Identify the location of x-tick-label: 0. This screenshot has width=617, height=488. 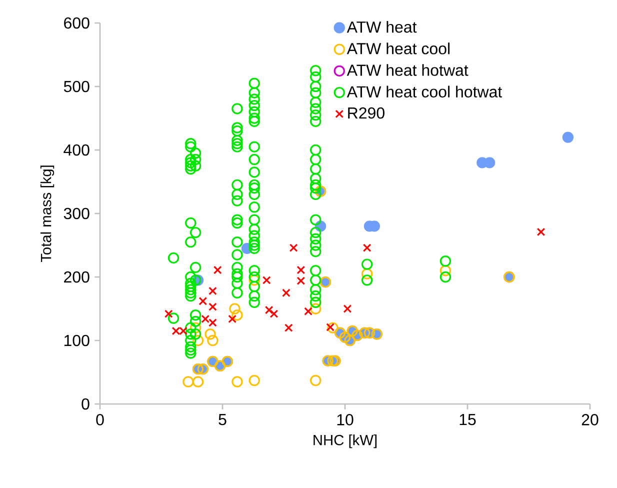
(100, 420).